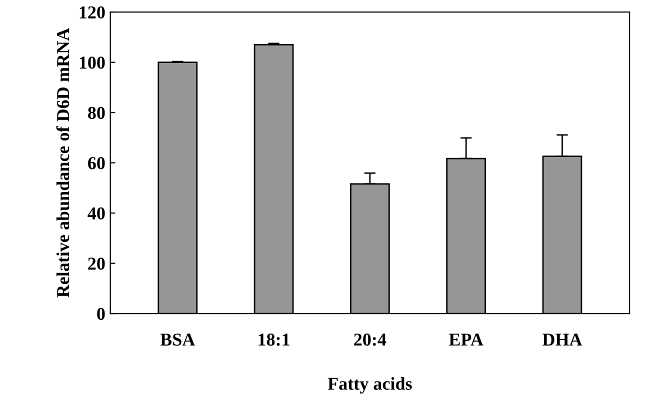 The width and height of the screenshot is (649, 402). What do you see at coordinates (466, 340) in the screenshot?
I see `x-tick-label: EPA` at bounding box center [466, 340].